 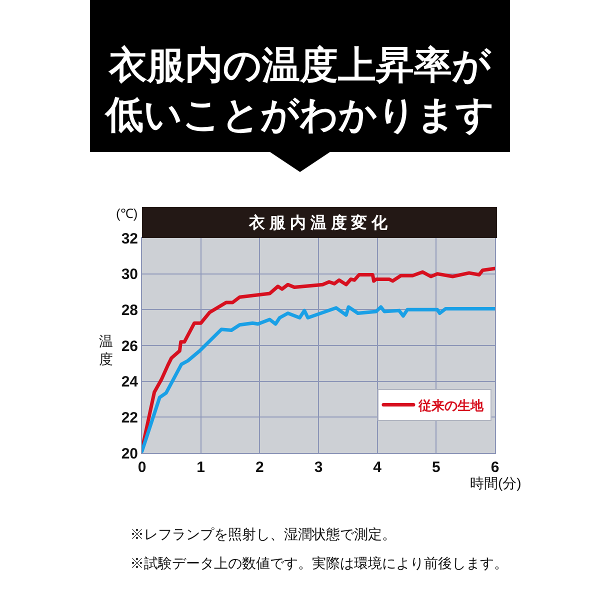 I want to click on x-tick-label: 1, so click(x=200, y=467).